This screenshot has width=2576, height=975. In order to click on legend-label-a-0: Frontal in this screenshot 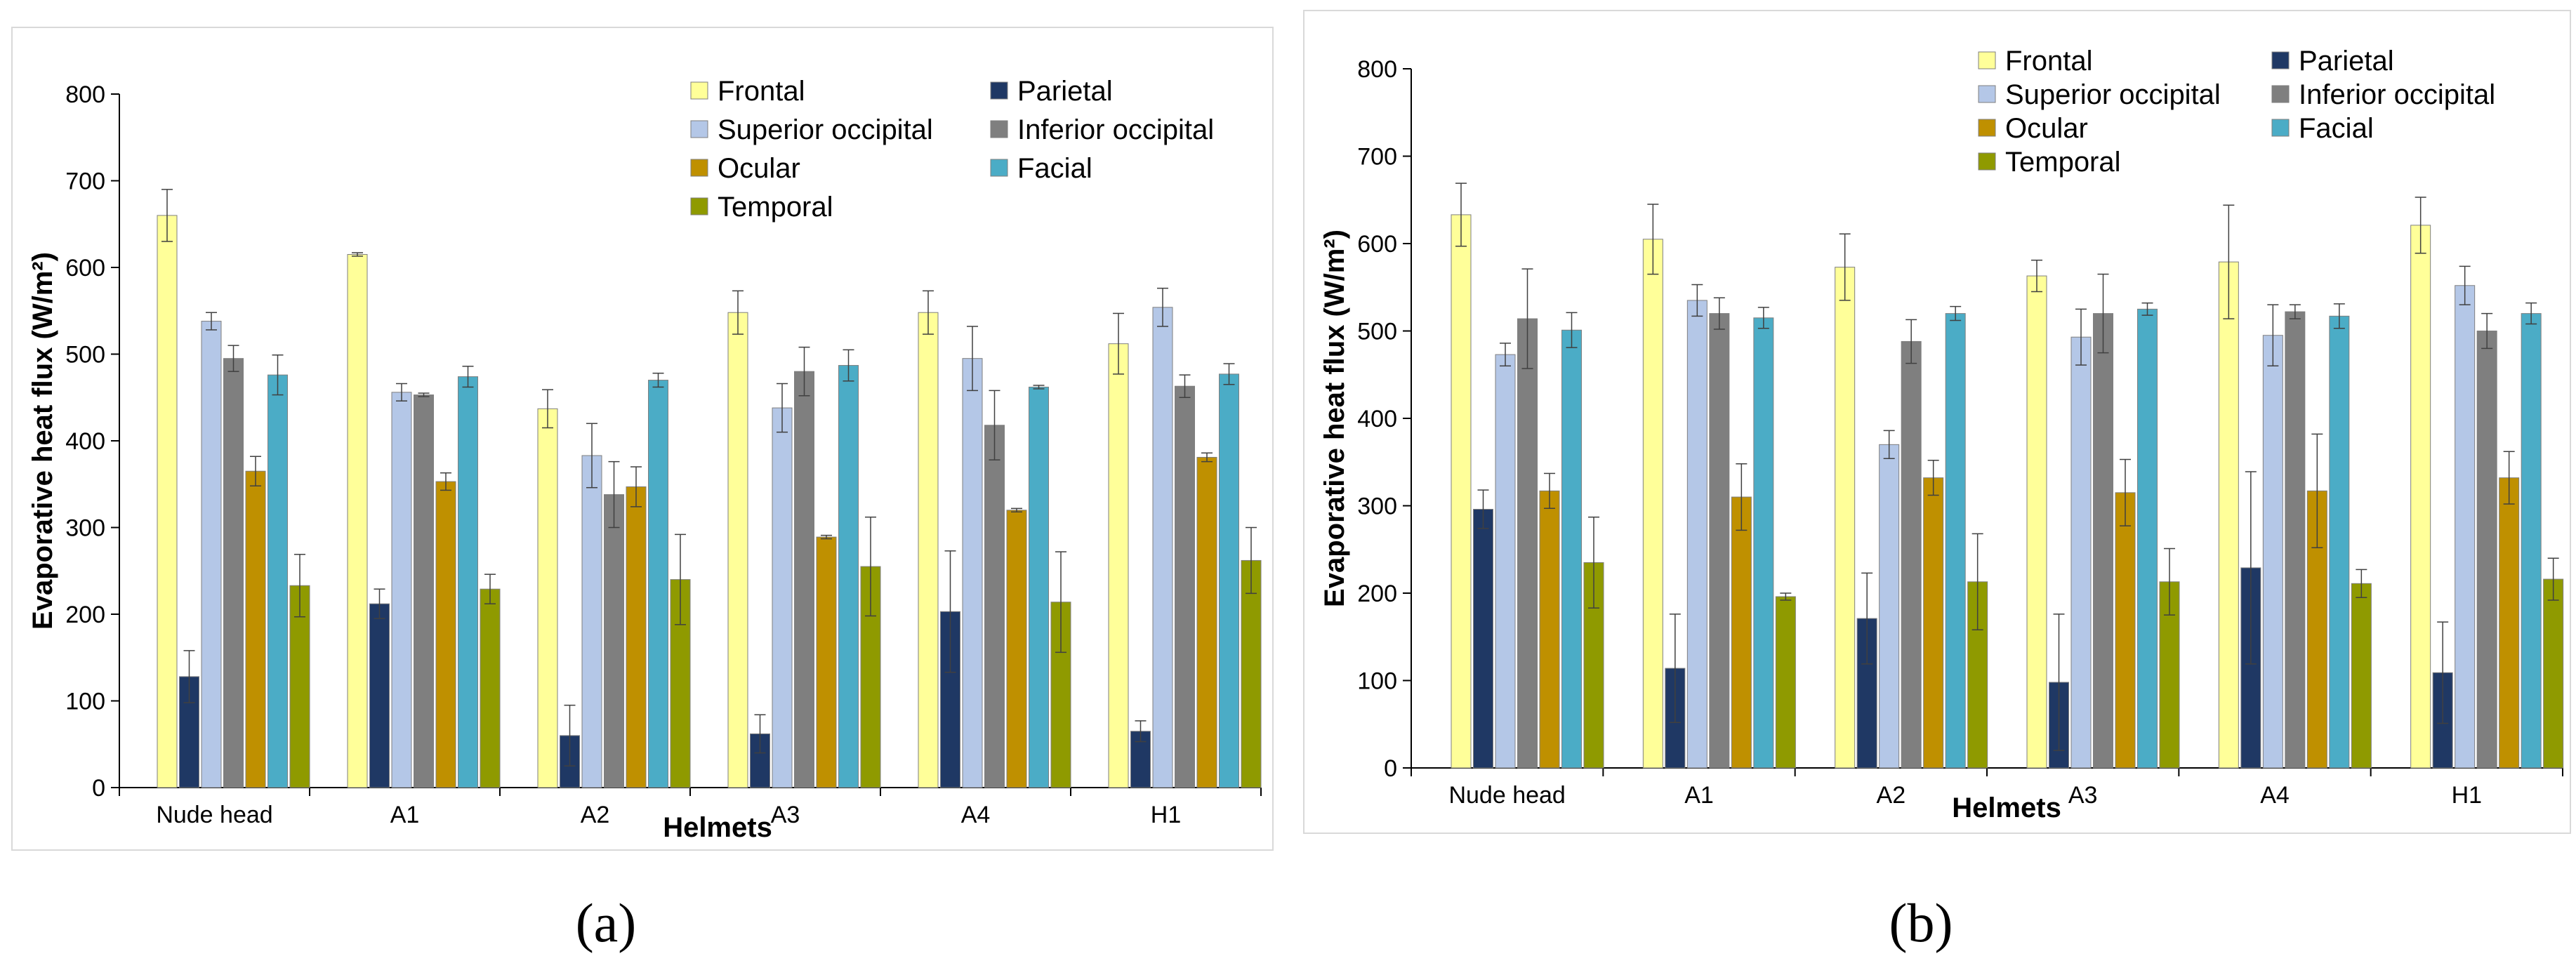, I will do `click(761, 92)`.